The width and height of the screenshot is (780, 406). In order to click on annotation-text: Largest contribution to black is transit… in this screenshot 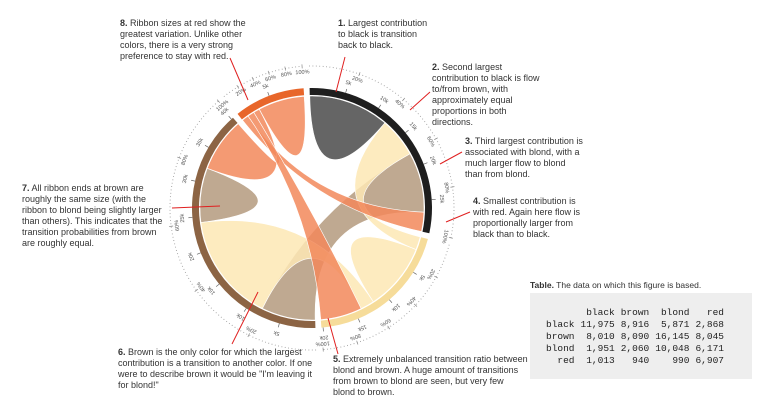, I will do `click(383, 34)`.